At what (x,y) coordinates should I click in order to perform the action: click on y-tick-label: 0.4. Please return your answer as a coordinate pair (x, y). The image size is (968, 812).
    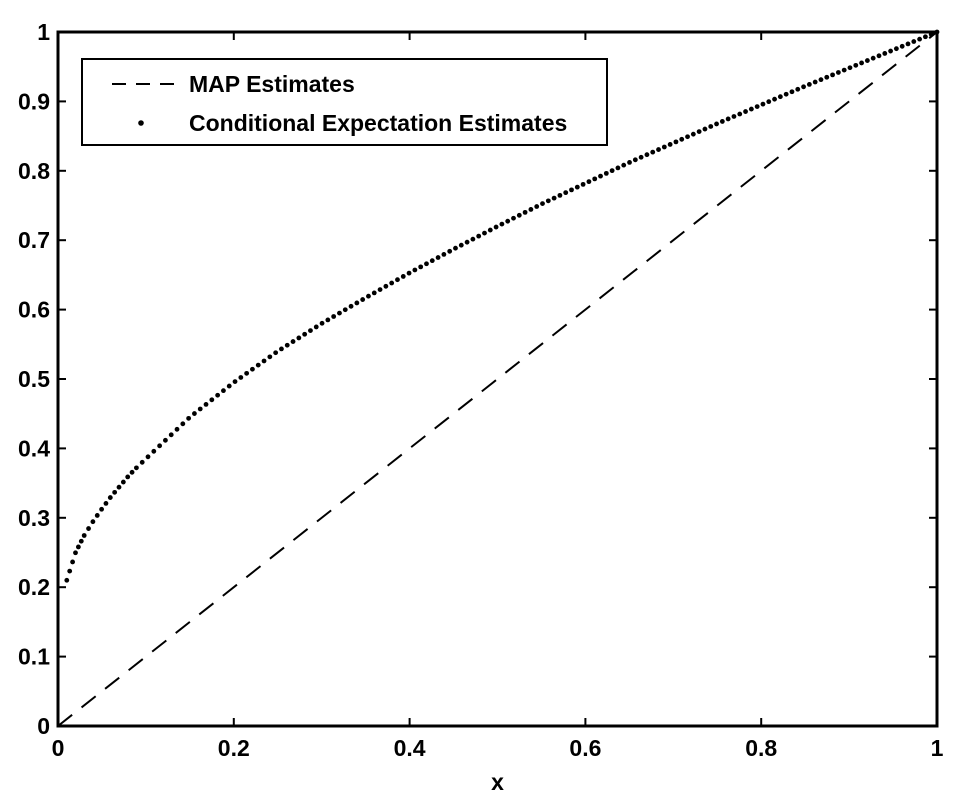
    Looking at the image, I should click on (34, 448).